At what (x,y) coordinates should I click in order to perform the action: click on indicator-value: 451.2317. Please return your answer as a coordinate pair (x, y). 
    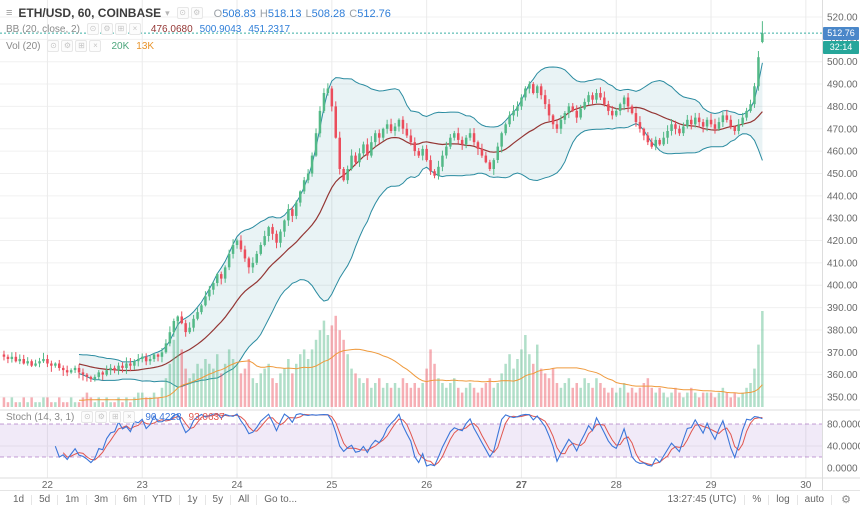
    Looking at the image, I should click on (269, 29).